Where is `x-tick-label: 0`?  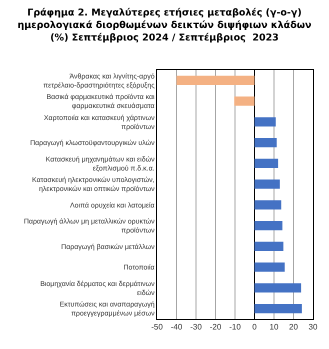 x-tick-label: 0 is located at coordinates (255, 327).